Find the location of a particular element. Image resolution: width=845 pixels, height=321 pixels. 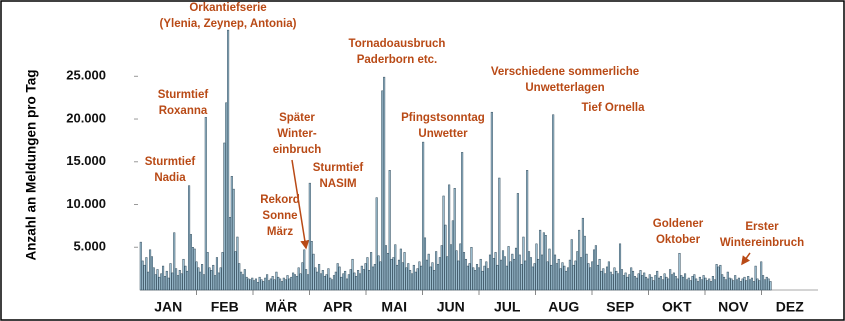

annotation: (Ylenia, Zeynep, Antonia) is located at coordinates (228, 24).